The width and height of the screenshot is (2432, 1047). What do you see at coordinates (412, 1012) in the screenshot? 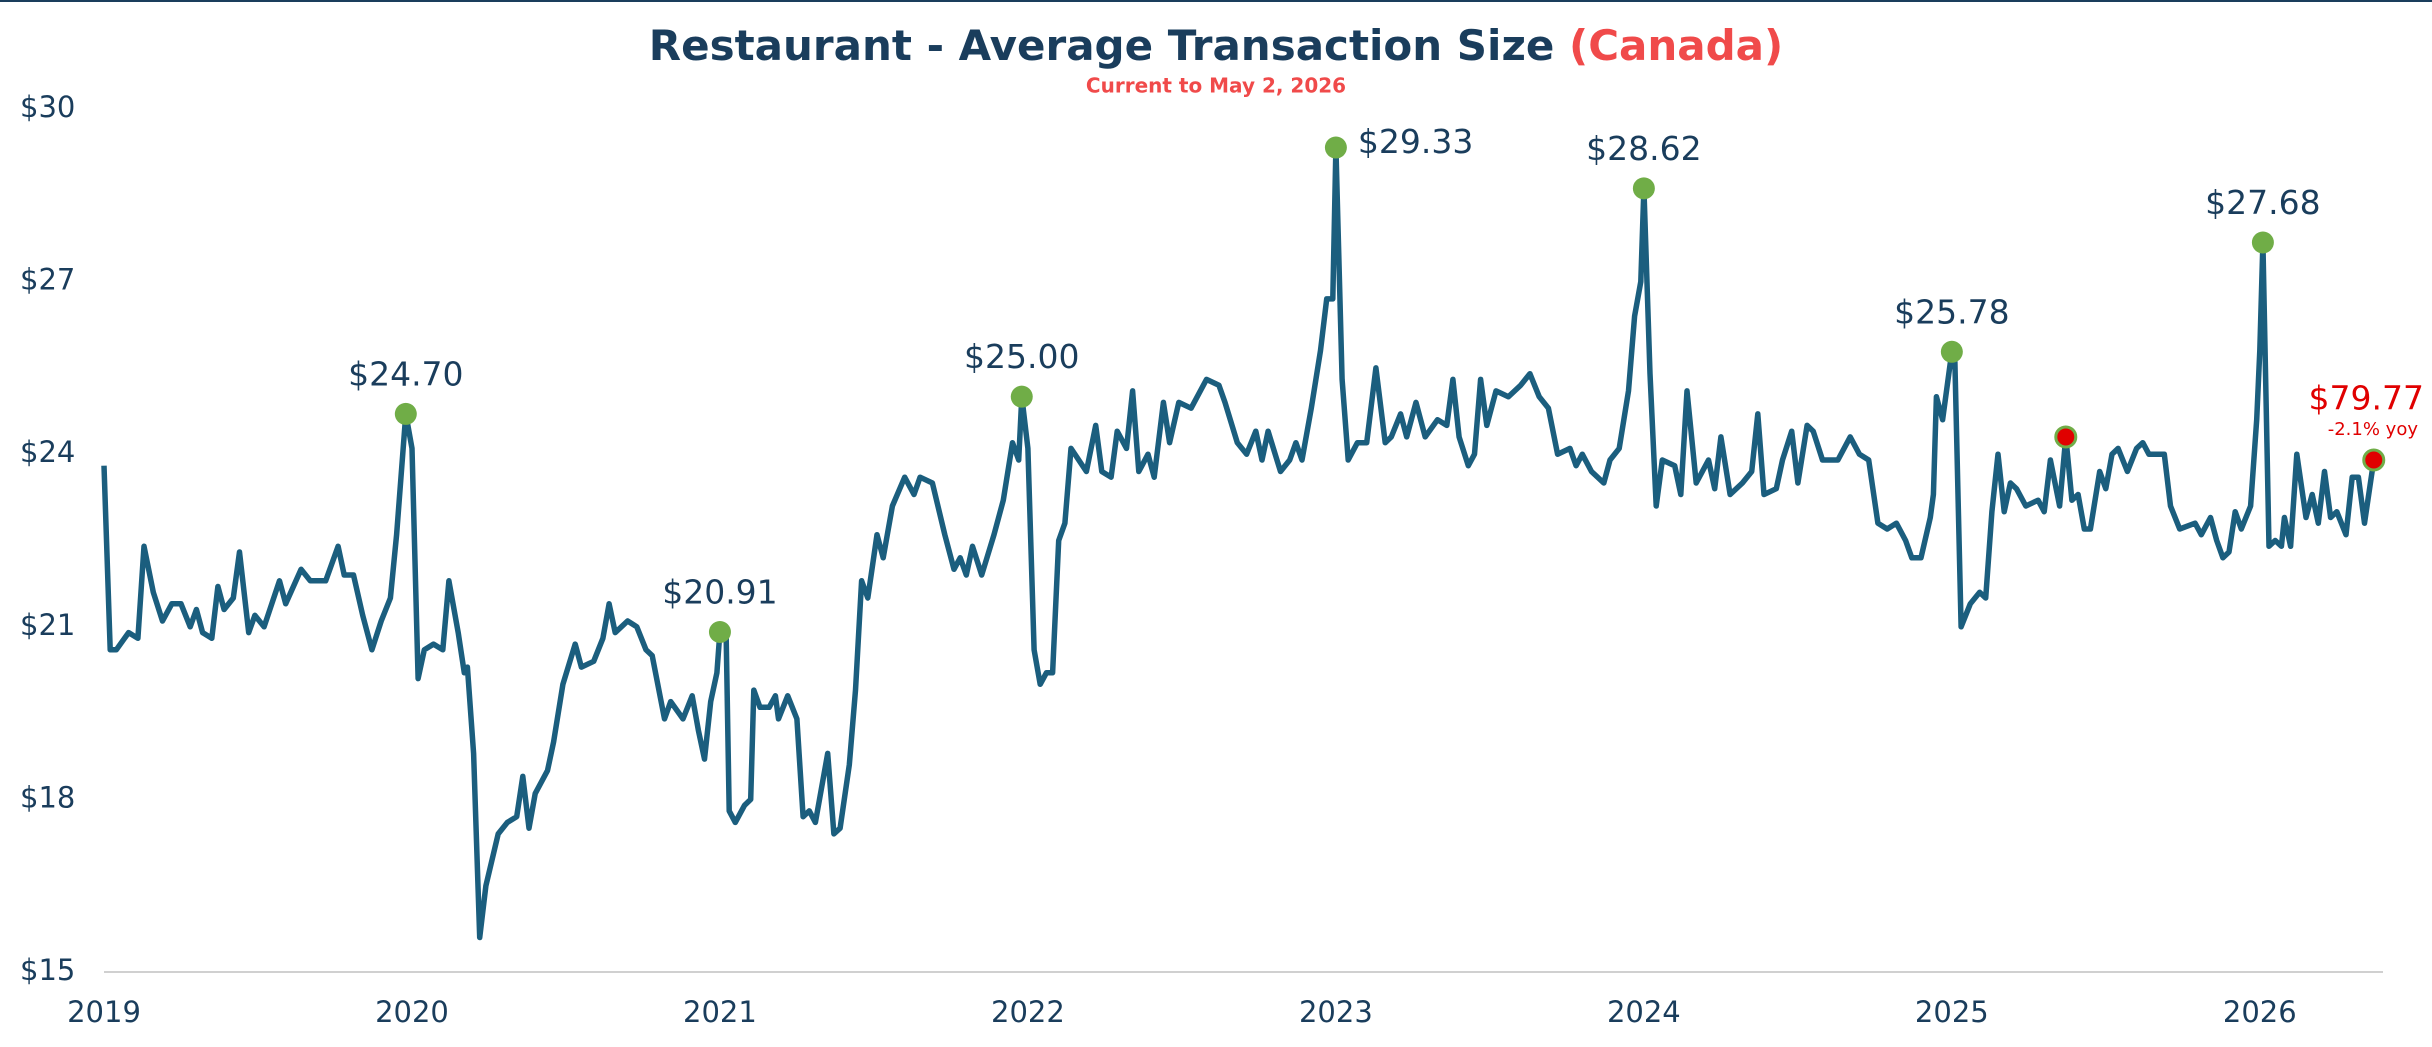
I see `x-tick-label: 2020` at bounding box center [412, 1012].